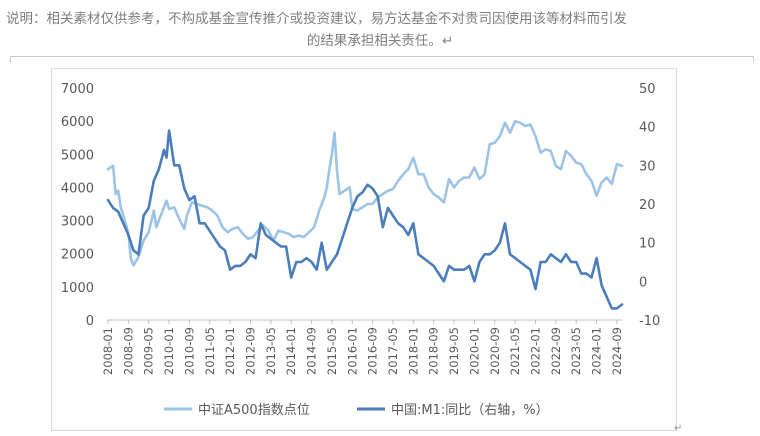 Image resolution: width=760 pixels, height=436 pixels. What do you see at coordinates (77, 89) in the screenshot?
I see `y-left-tick-label: 7000` at bounding box center [77, 89].